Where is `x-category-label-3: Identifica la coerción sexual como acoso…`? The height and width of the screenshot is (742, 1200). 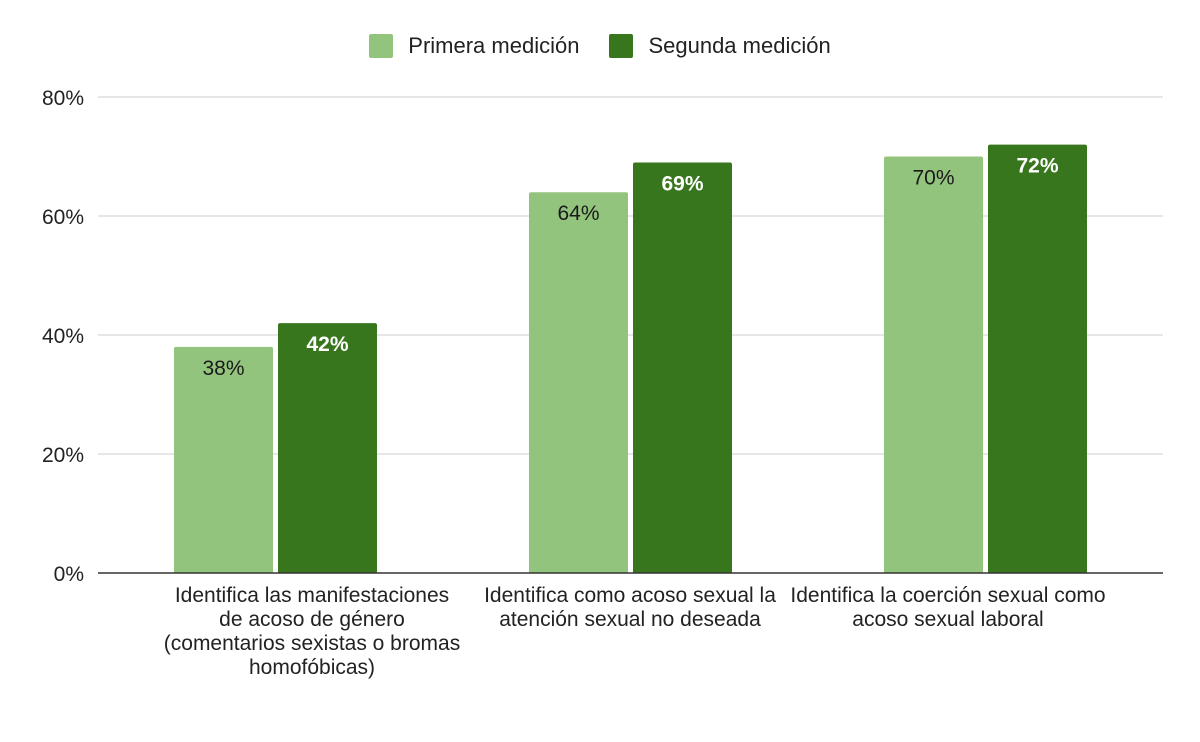
x-category-label-3: Identifica la coerción sexual como acoso… is located at coordinates (948, 607).